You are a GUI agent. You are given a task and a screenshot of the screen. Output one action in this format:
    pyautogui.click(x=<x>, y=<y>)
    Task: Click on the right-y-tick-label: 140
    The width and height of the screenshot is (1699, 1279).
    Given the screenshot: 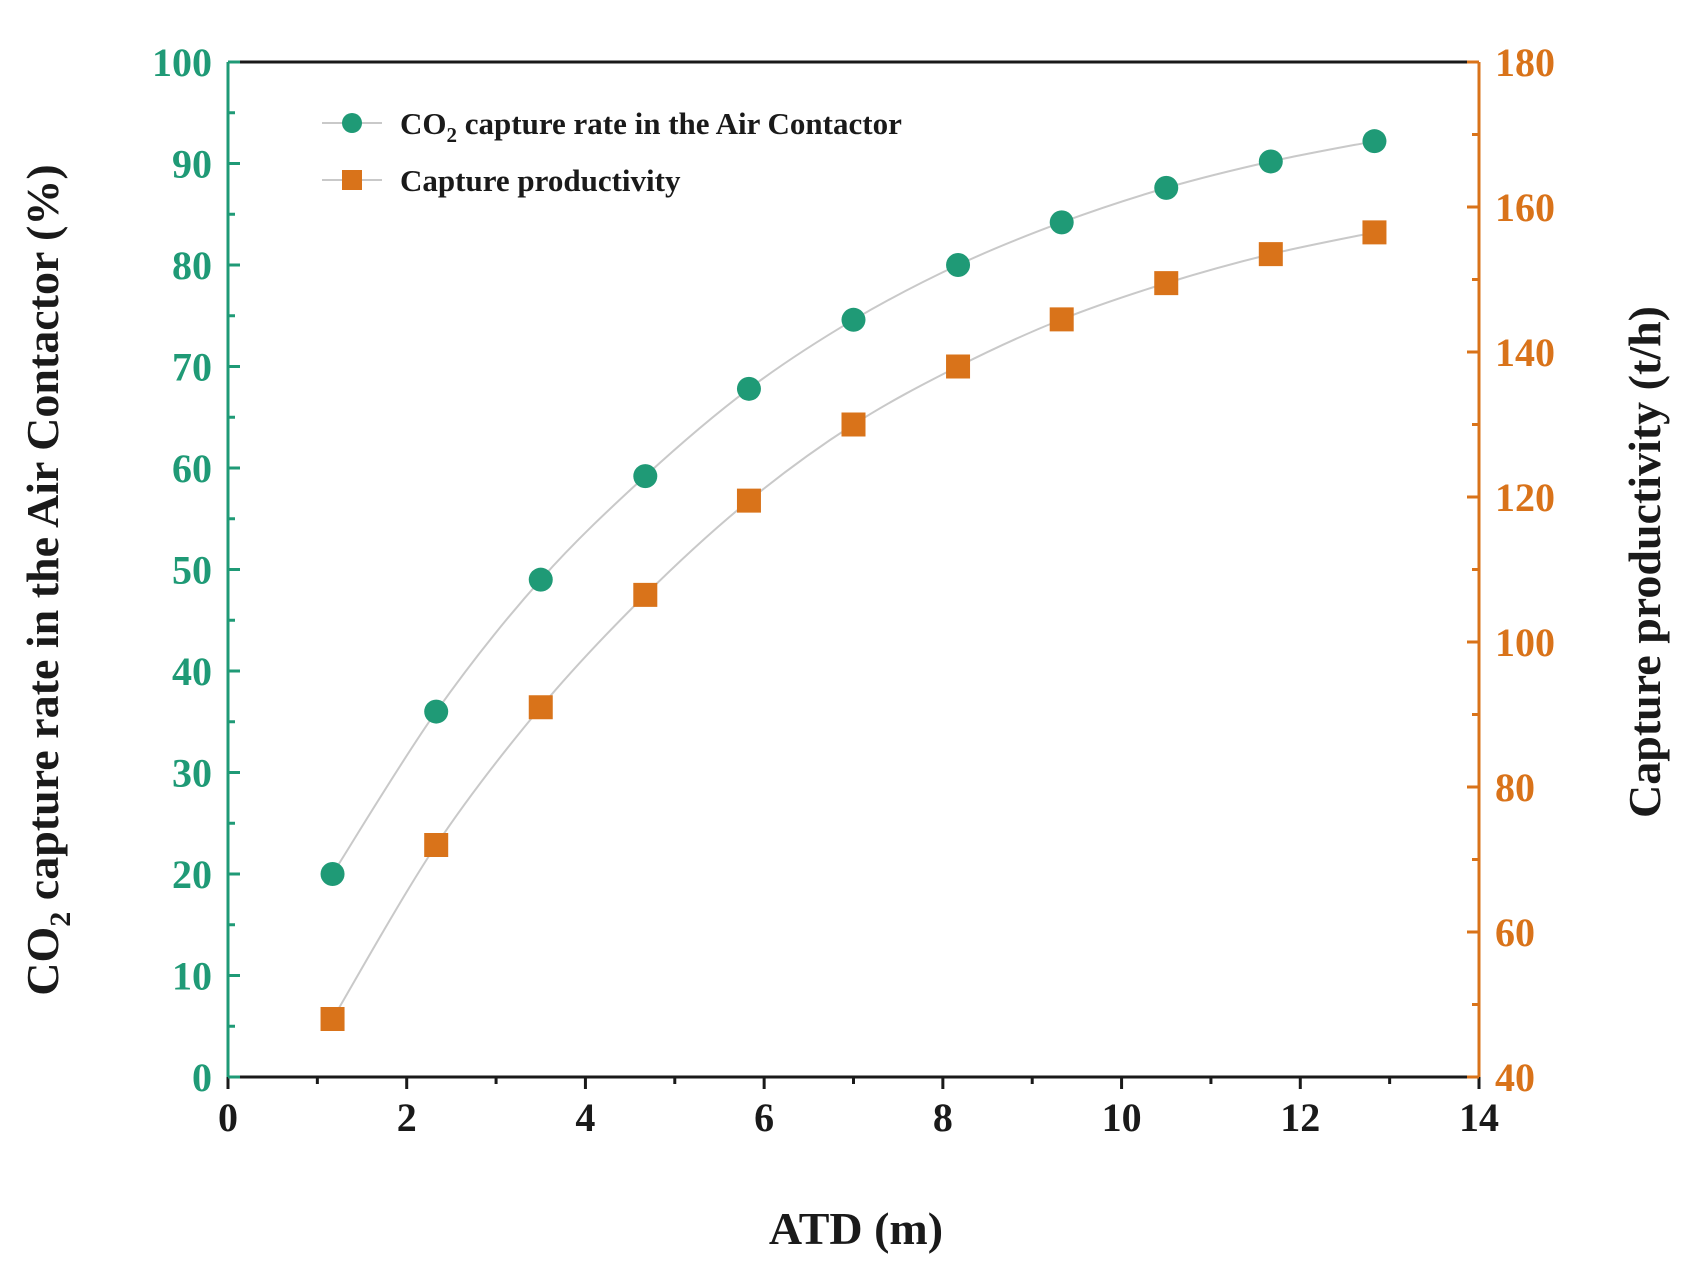 What is the action you would take?
    pyautogui.click(x=1525, y=352)
    